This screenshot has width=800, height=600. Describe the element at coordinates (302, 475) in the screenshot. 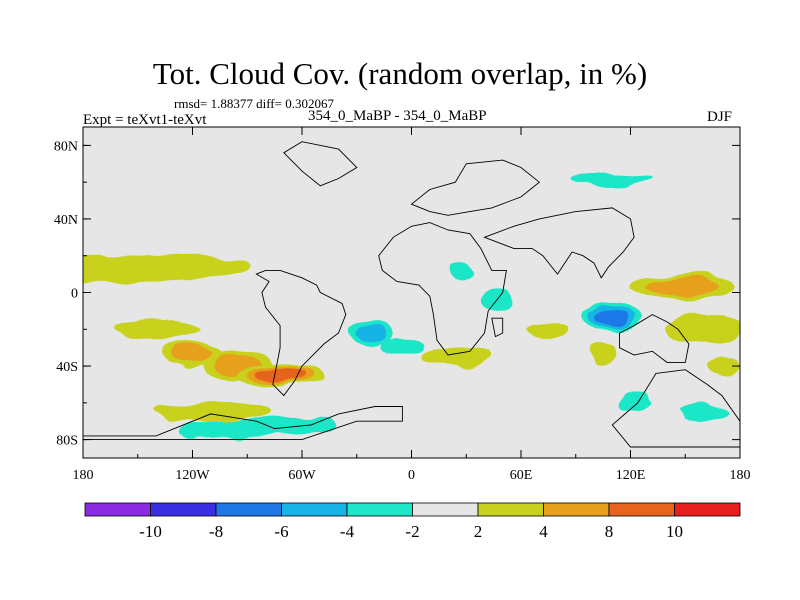

I see `x-tick-label: 60W` at that location.